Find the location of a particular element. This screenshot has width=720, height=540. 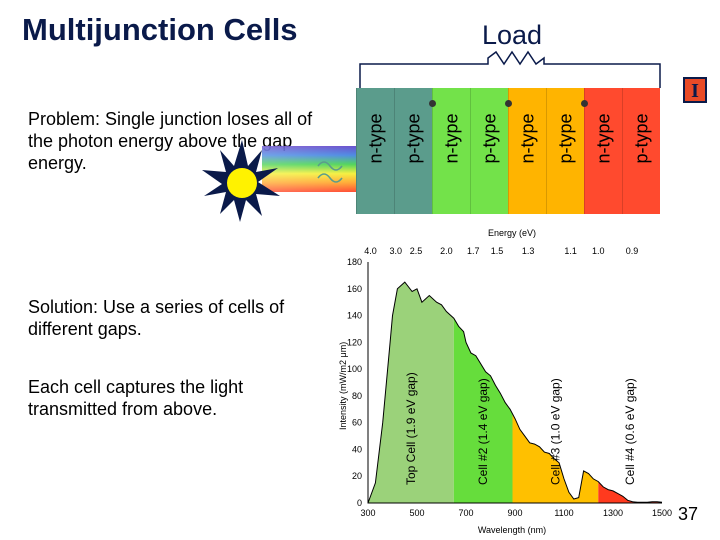

intensity-axis-title: Intensity (mW/m2 μm) is located at coordinates (343, 386).